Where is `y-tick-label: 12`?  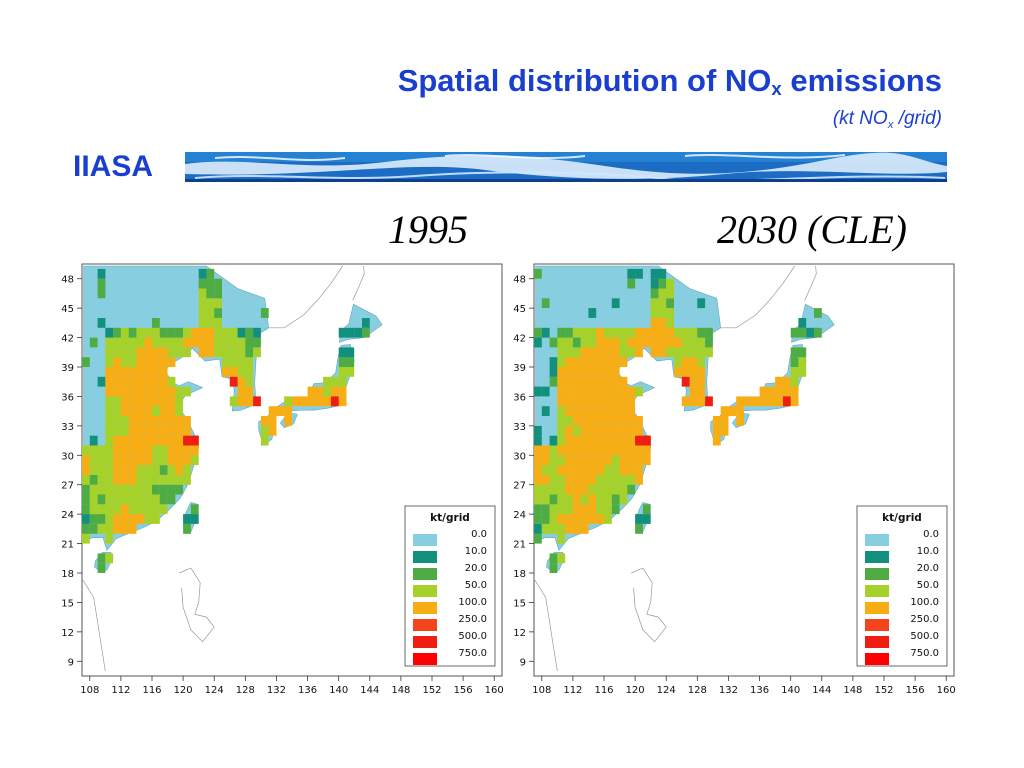 y-tick-label: 12 is located at coordinates (67, 633).